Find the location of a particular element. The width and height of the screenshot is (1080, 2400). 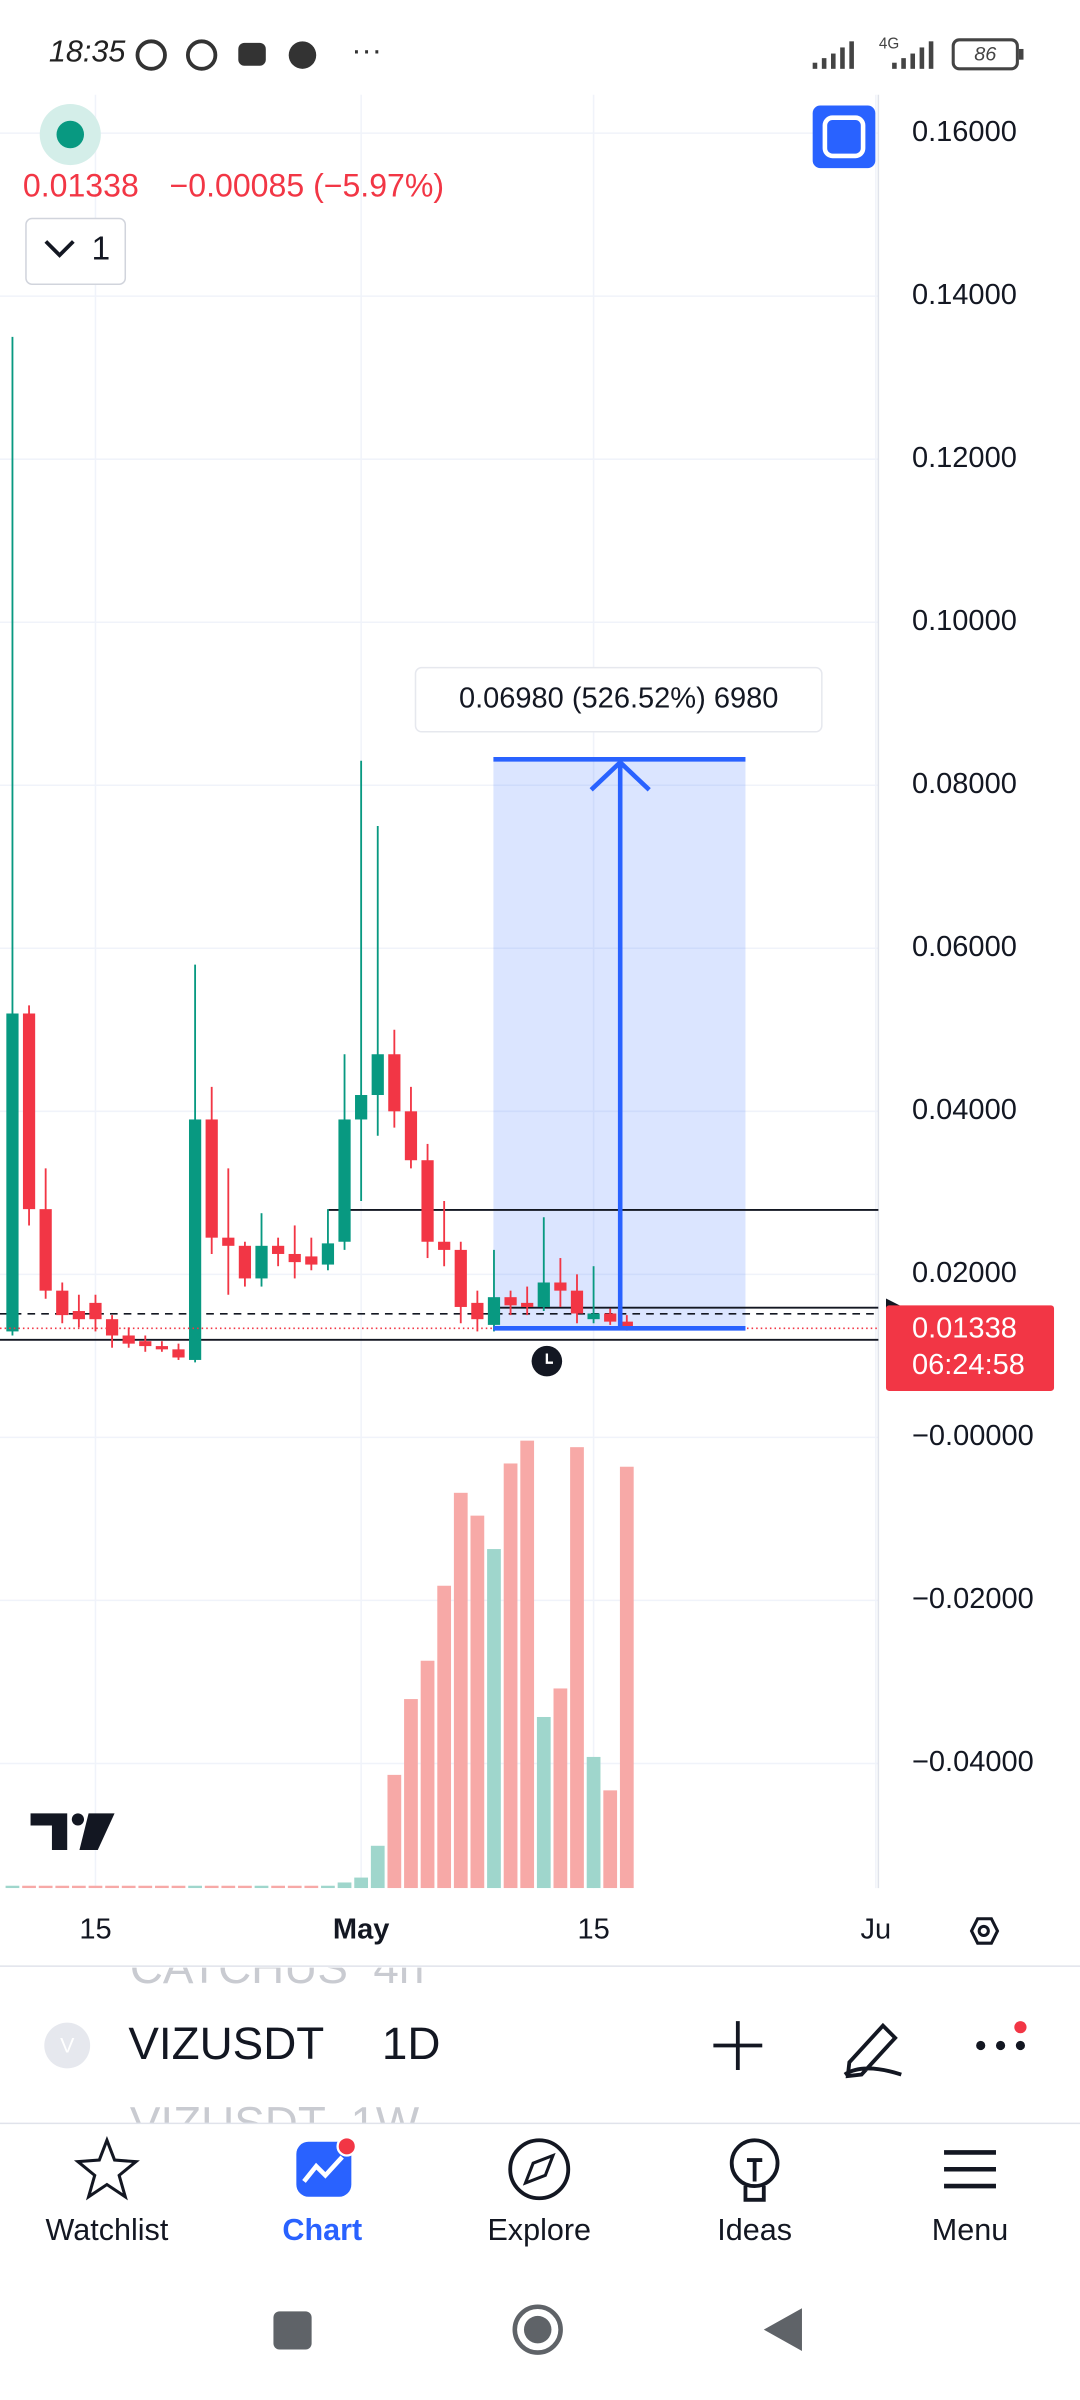

draw-button is located at coordinates (872, 2050).